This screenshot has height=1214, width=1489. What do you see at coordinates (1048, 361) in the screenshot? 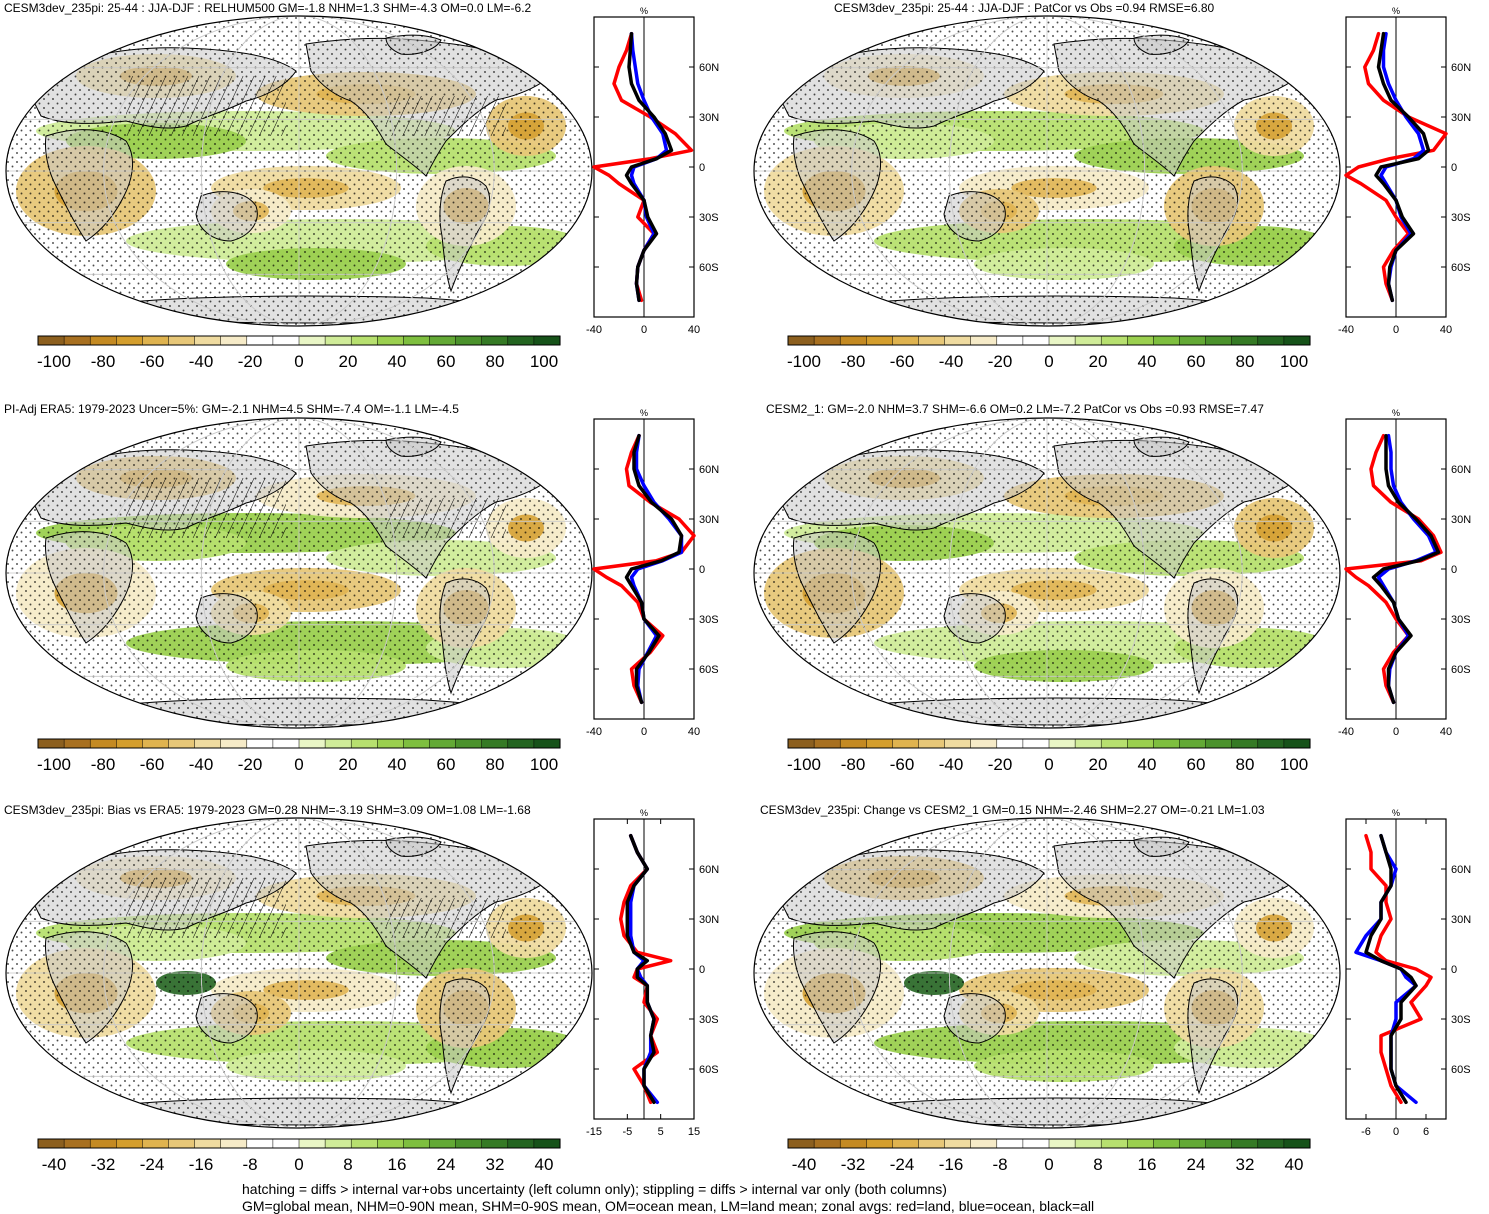
I see `colorbar-tick-label: 0` at bounding box center [1048, 361].